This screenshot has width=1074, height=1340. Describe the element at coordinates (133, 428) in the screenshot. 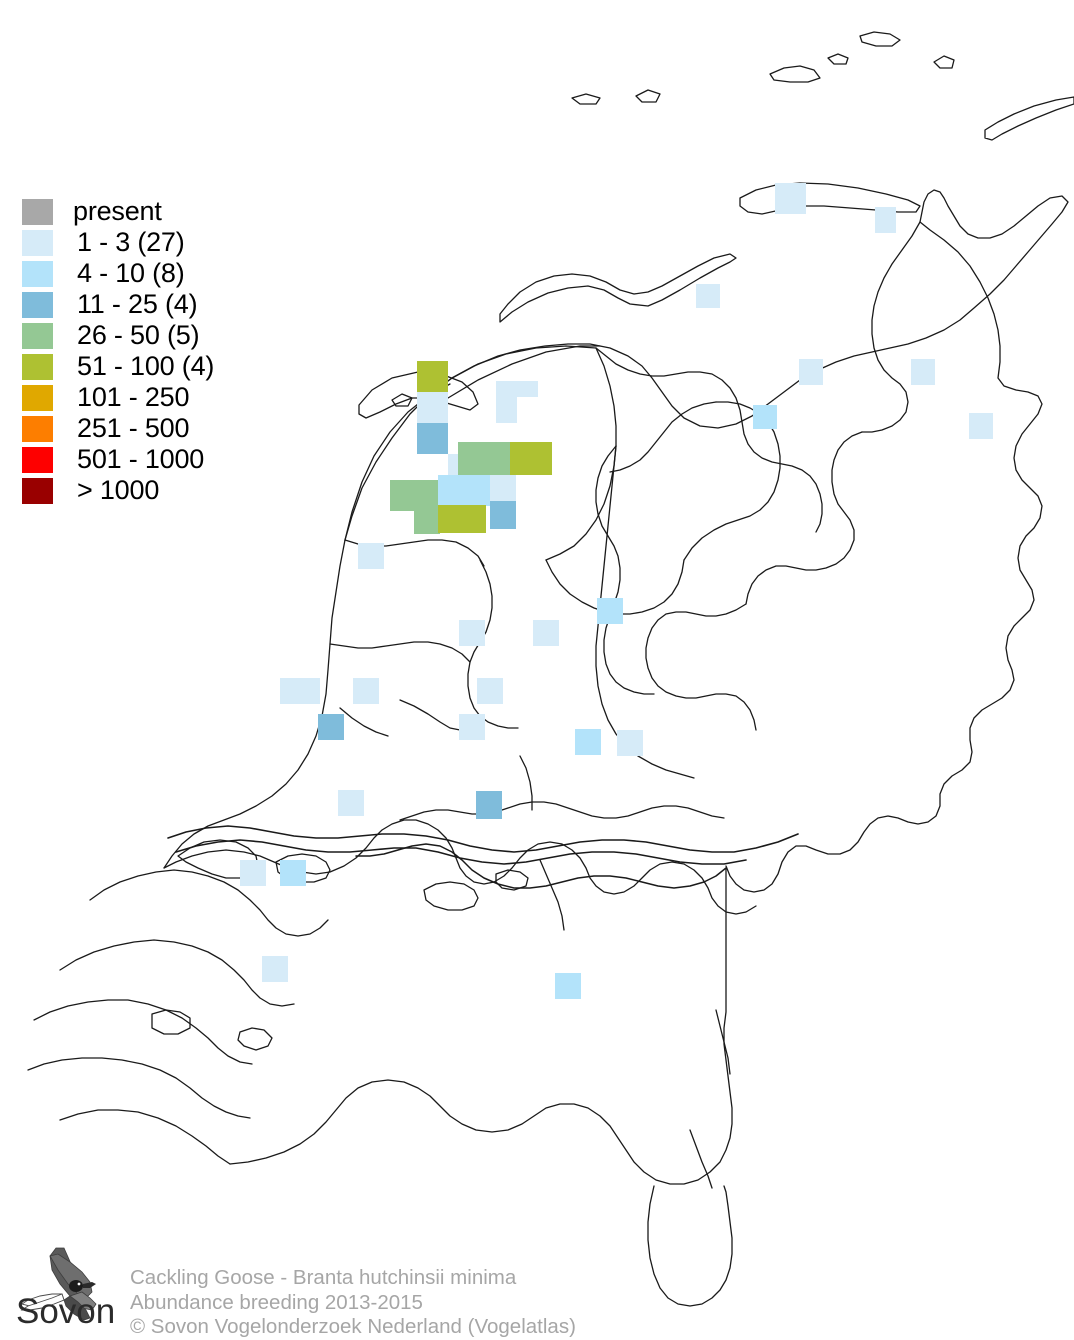

I see `legend-label-7: 251 - 500` at that location.